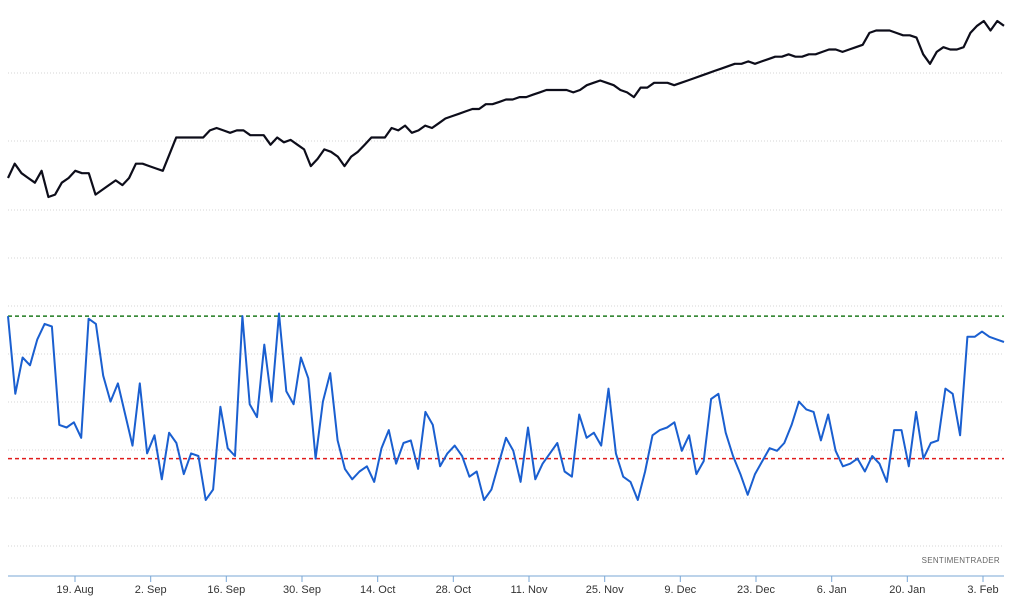 This screenshot has width=1024, height=608. What do you see at coordinates (74, 590) in the screenshot?
I see `x-tick-label: 19. Aug` at bounding box center [74, 590].